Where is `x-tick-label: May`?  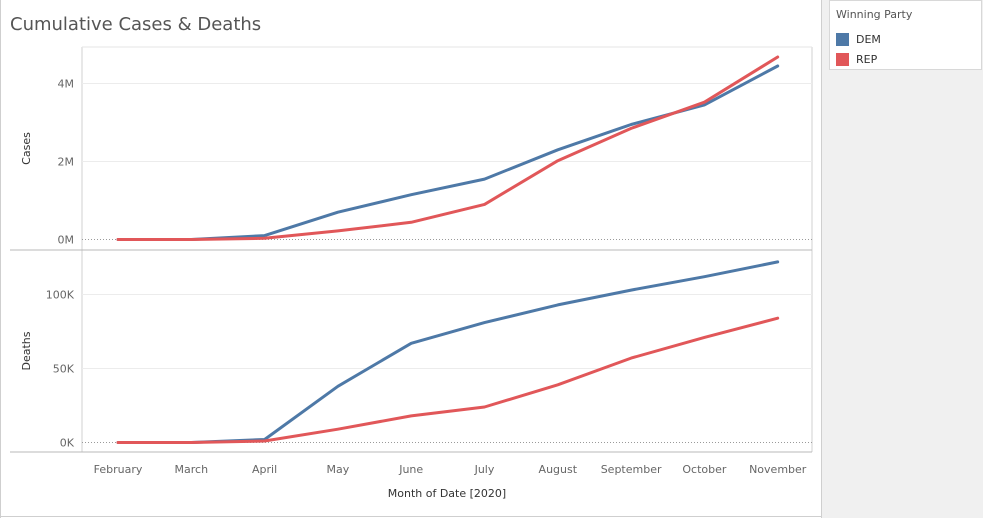 x-tick-label: May is located at coordinates (338, 469).